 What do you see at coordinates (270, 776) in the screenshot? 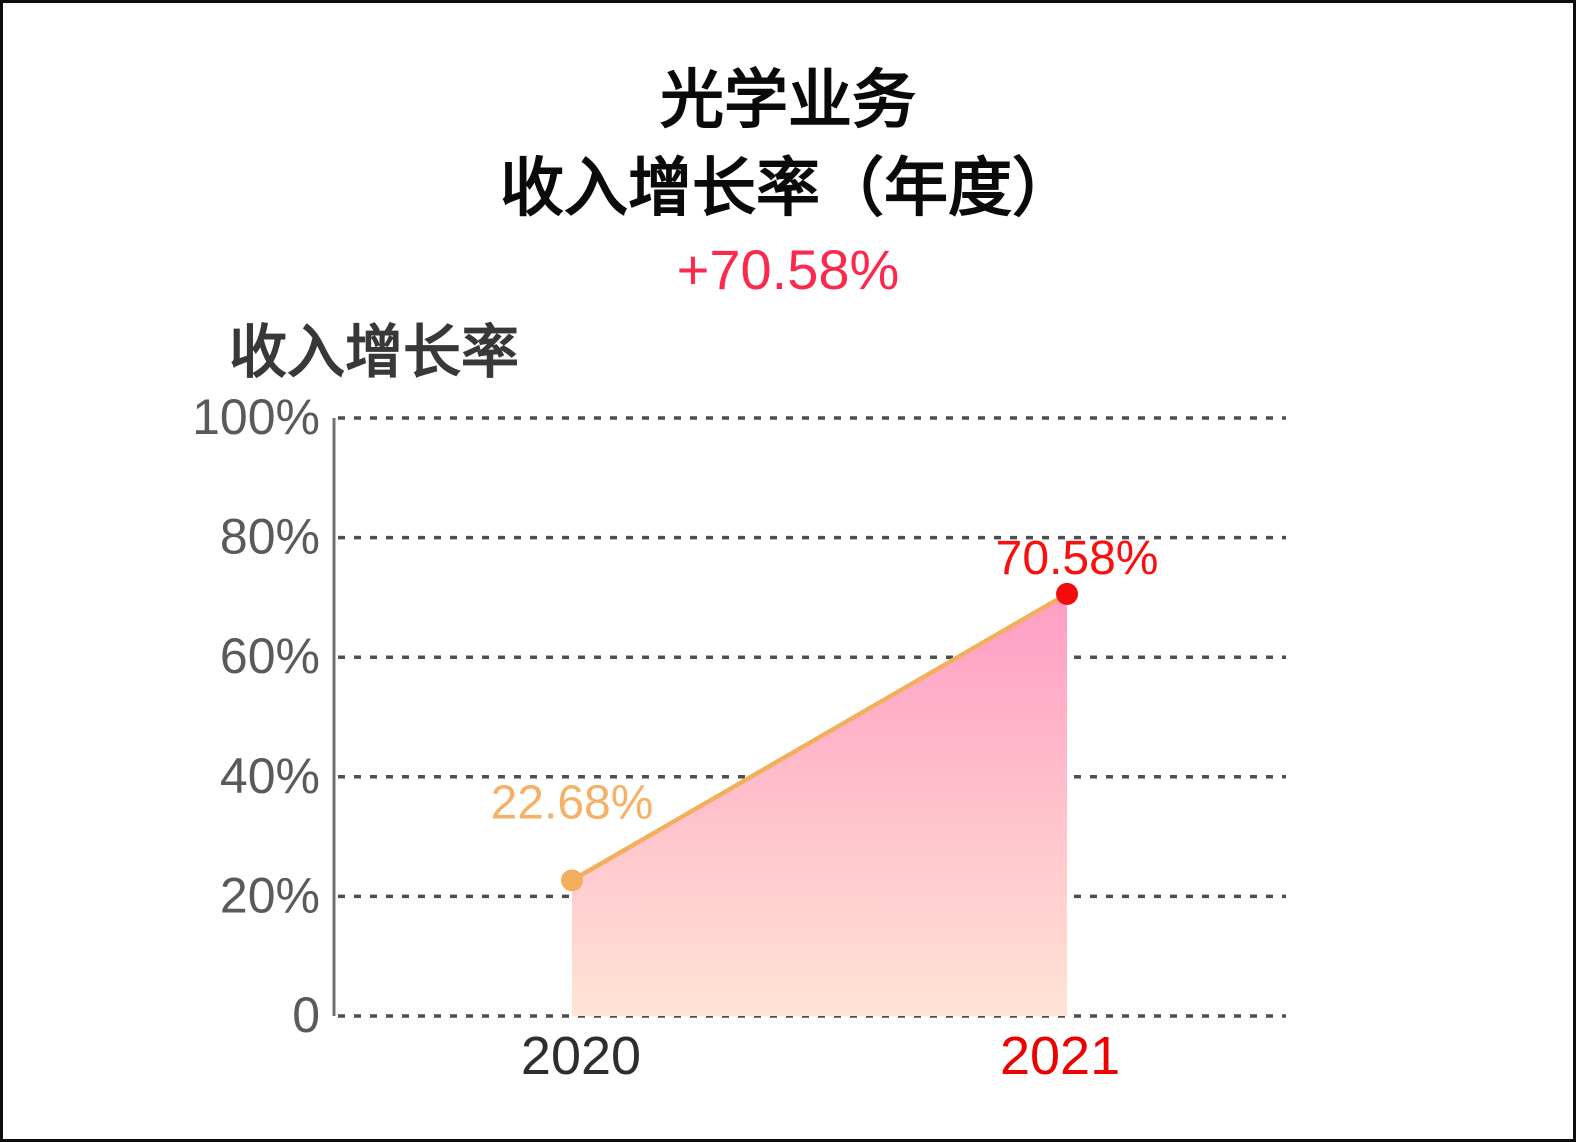
I see `y-tick-label: 40%` at bounding box center [270, 776].